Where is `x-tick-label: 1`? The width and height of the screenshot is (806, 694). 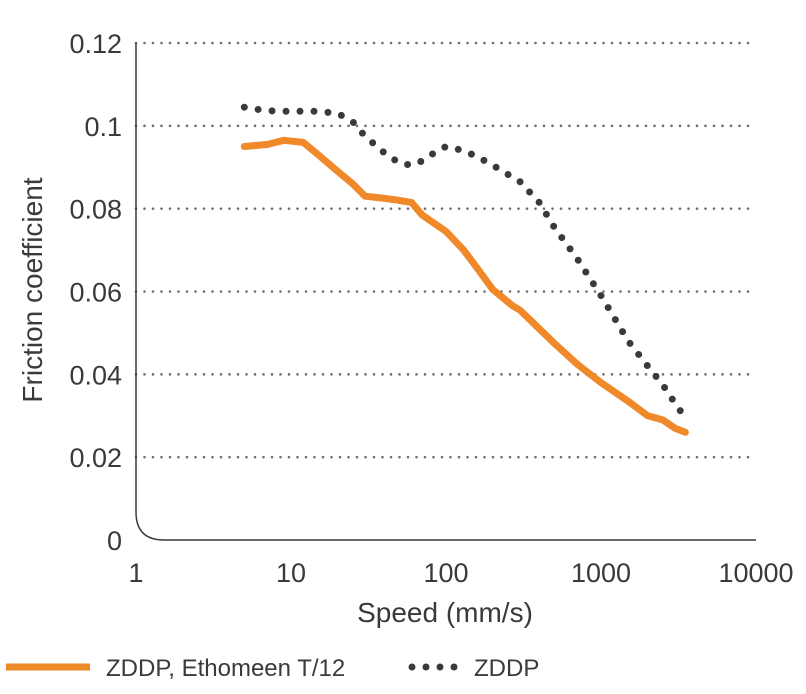
x-tick-label: 1 is located at coordinates (135, 573).